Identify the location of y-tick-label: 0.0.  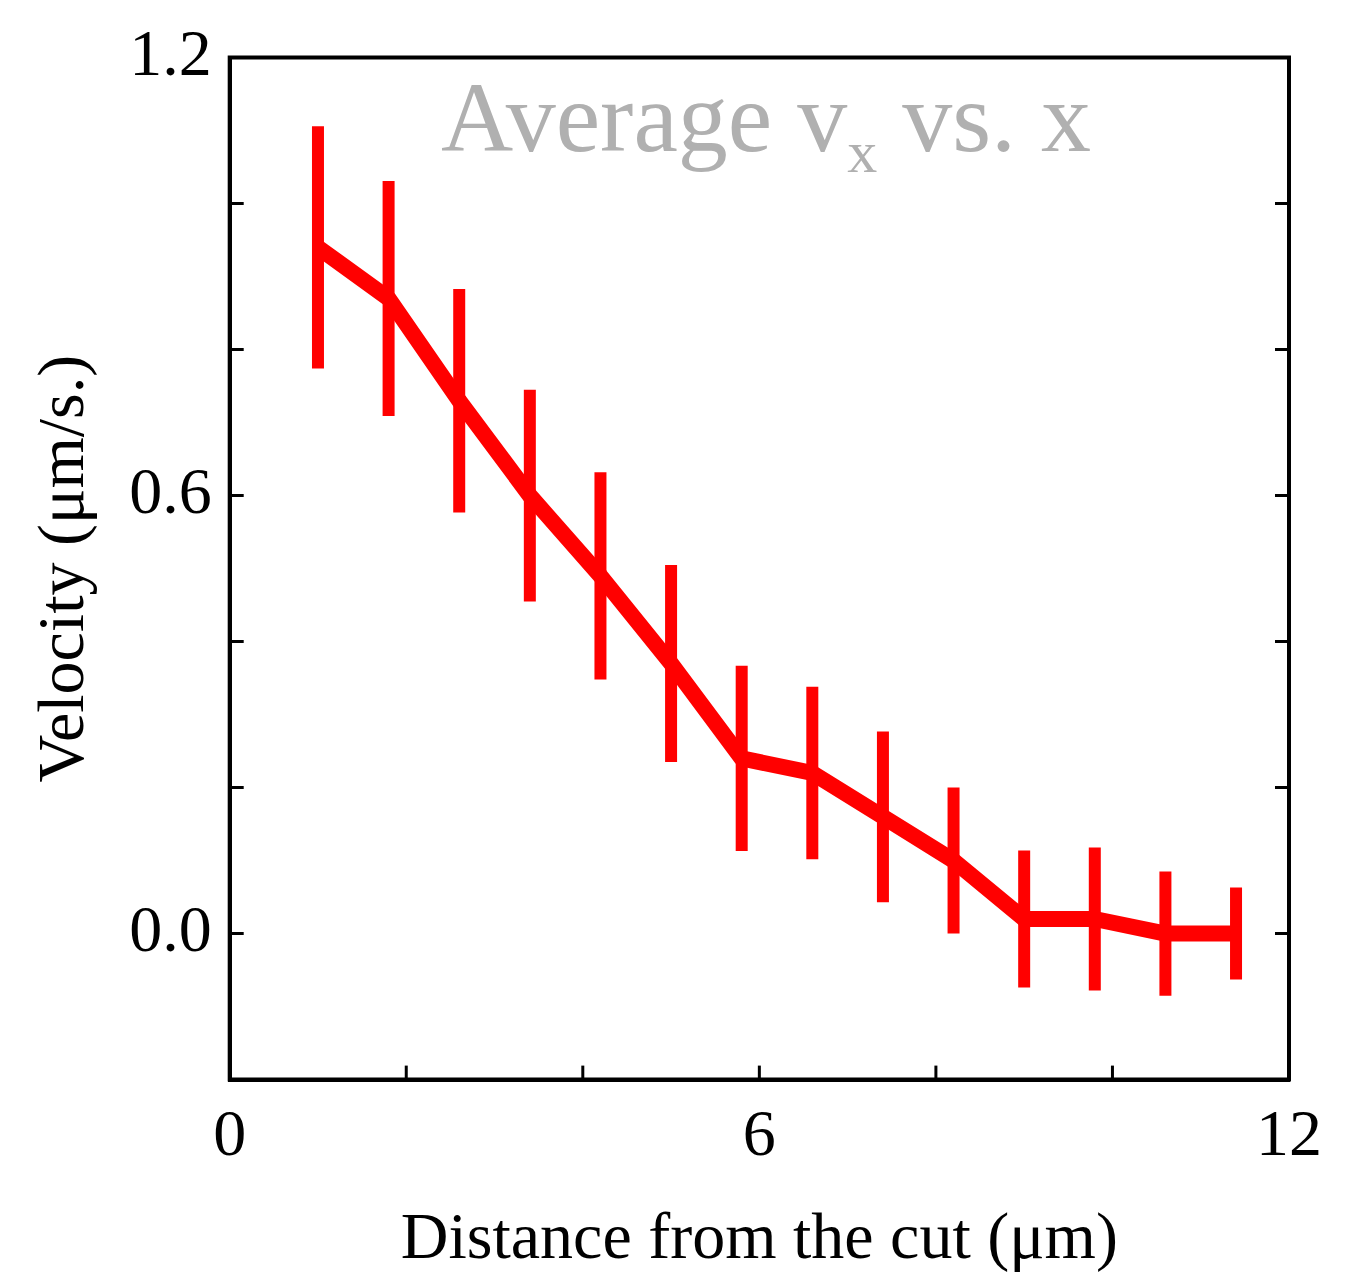
(170, 928).